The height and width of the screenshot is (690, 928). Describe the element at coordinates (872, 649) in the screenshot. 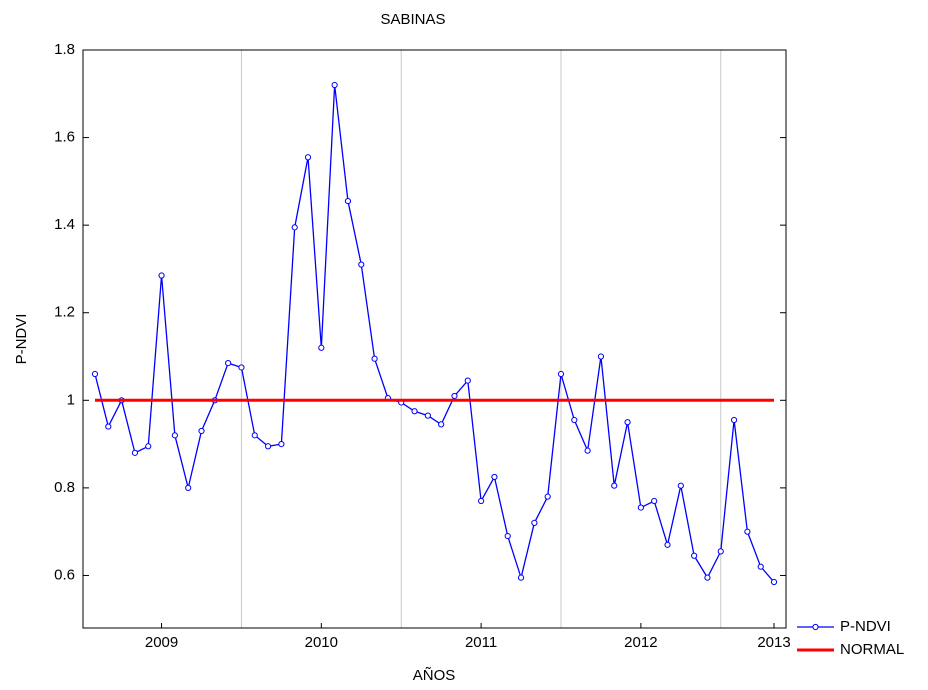

I see `legend-label: NORMAL` at that location.